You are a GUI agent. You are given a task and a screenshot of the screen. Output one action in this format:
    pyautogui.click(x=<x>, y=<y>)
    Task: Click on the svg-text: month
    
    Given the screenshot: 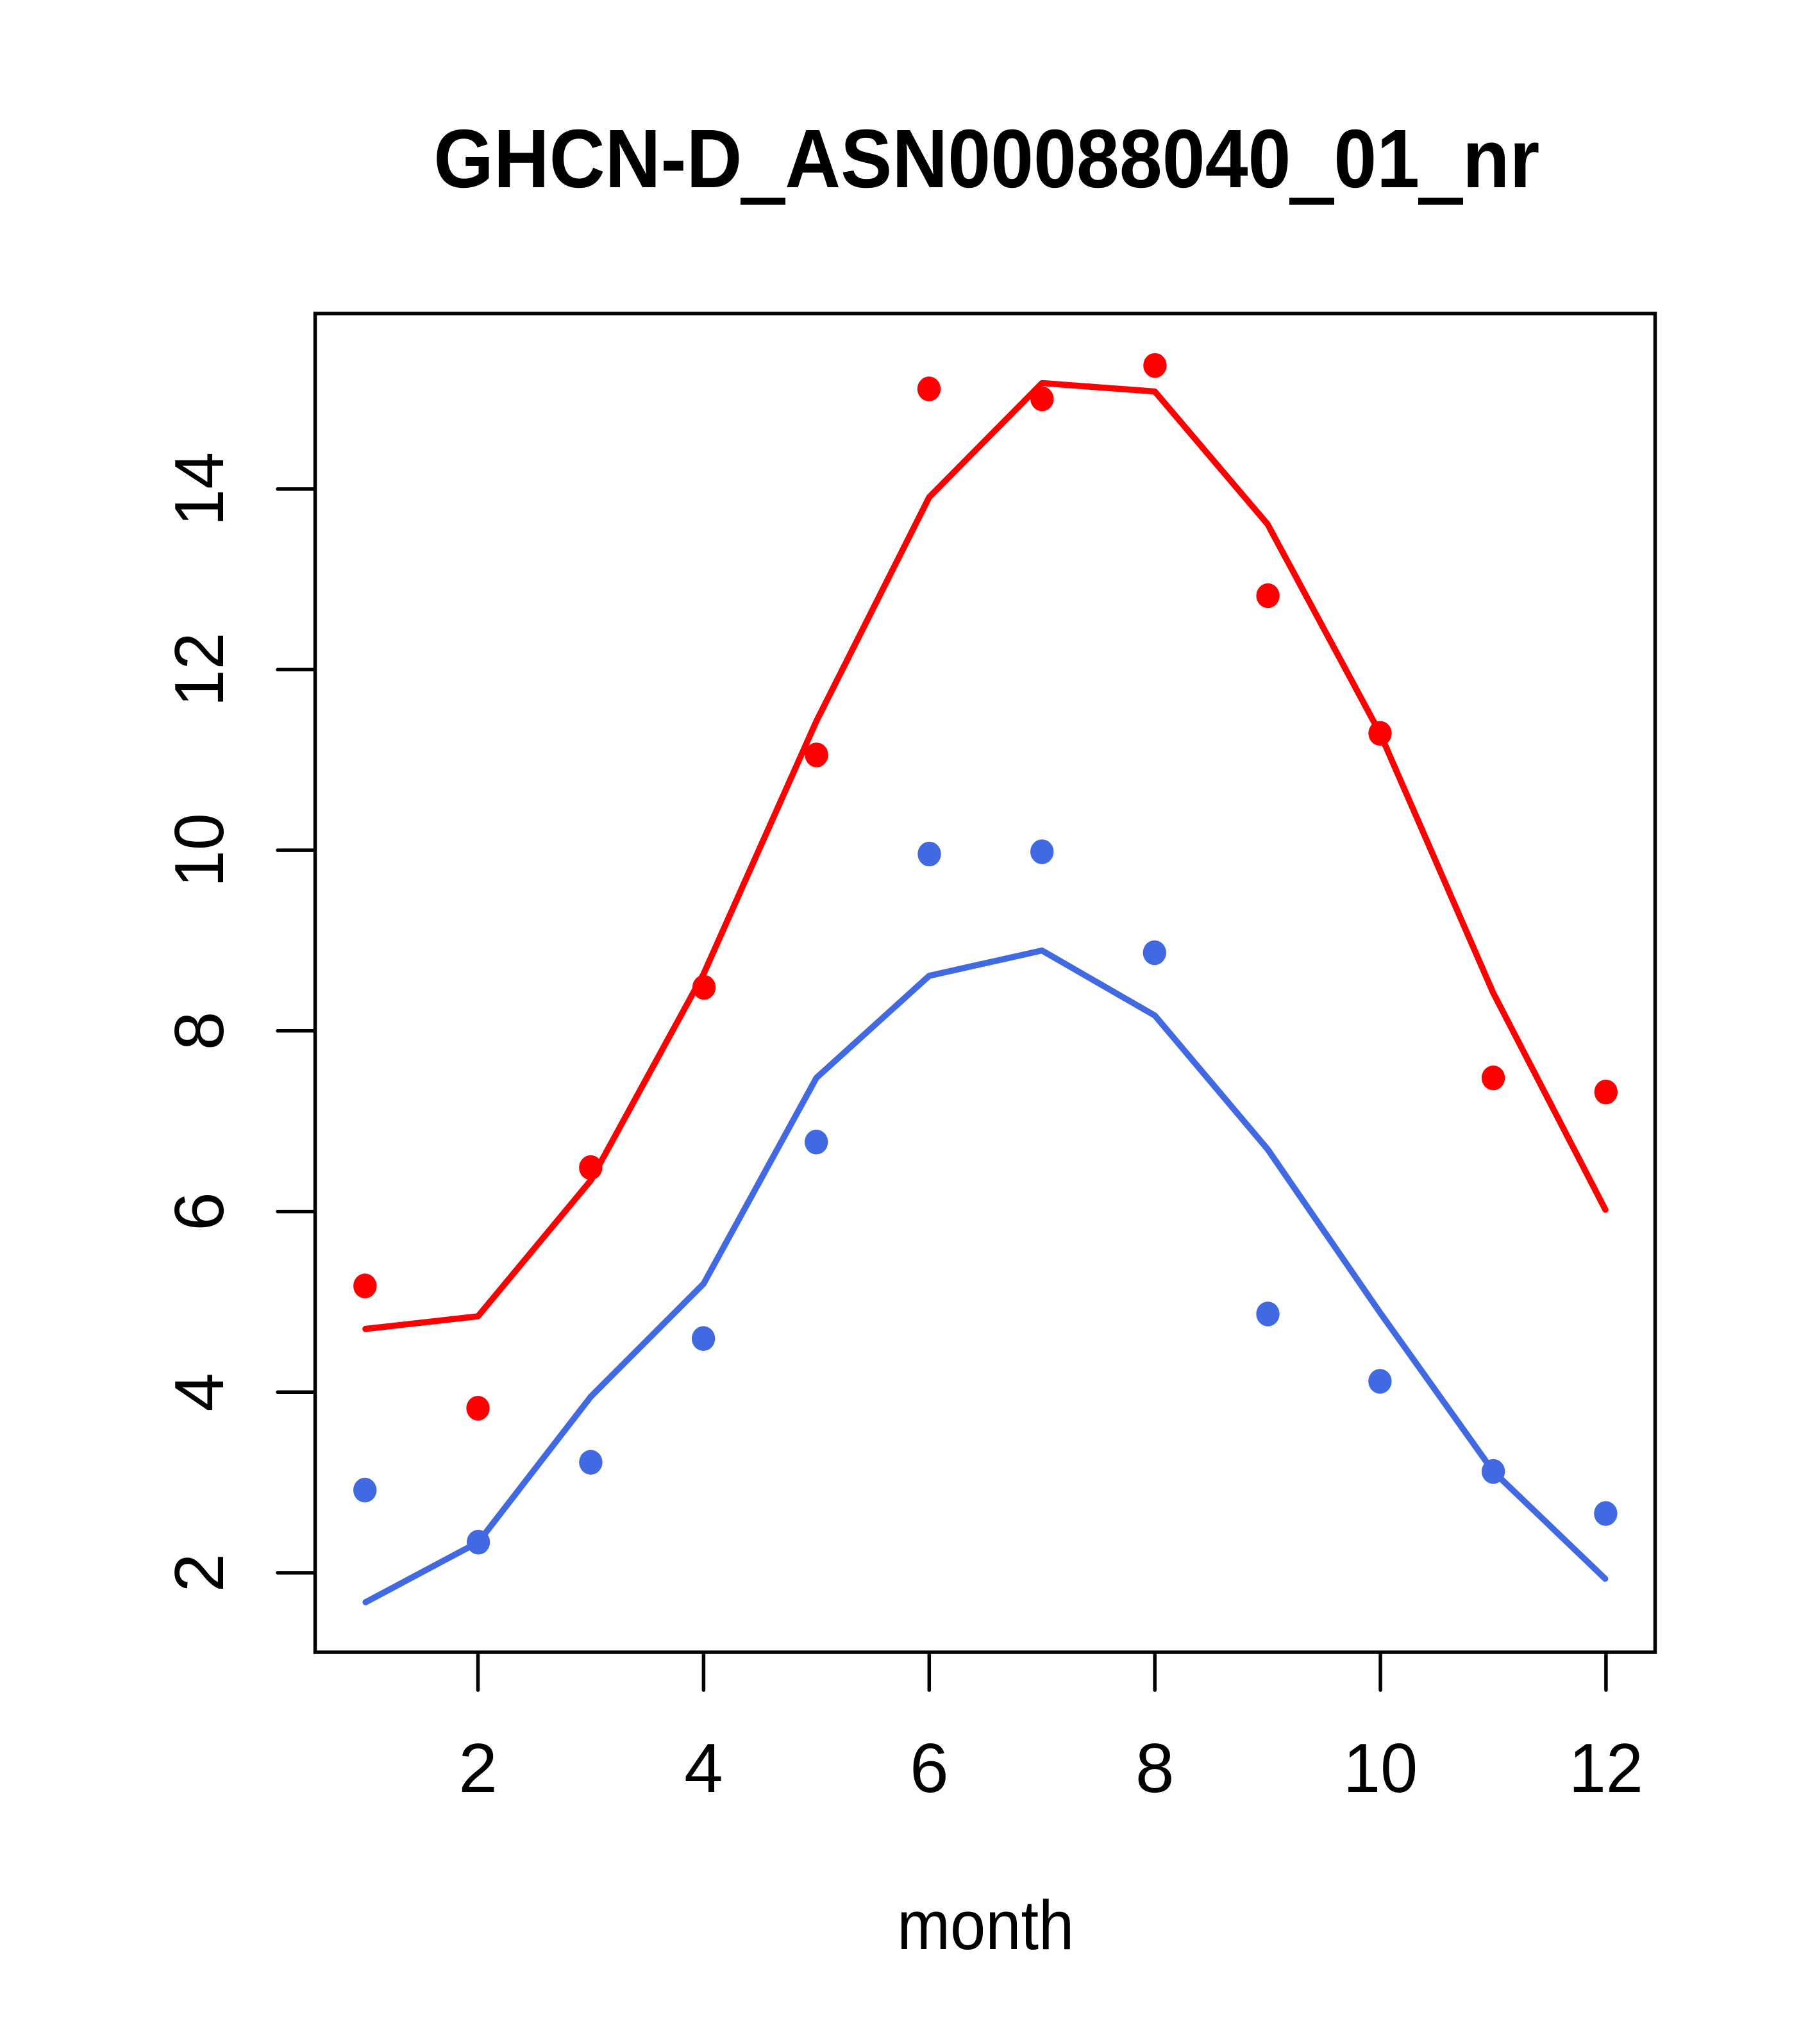 What is the action you would take?
    pyautogui.click(x=986, y=1925)
    